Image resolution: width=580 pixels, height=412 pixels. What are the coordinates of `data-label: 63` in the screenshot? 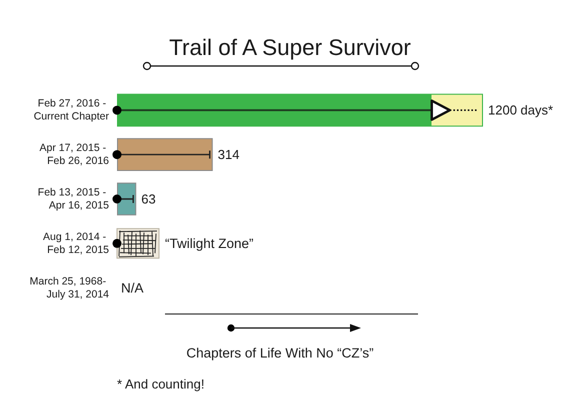 It's located at (148, 199).